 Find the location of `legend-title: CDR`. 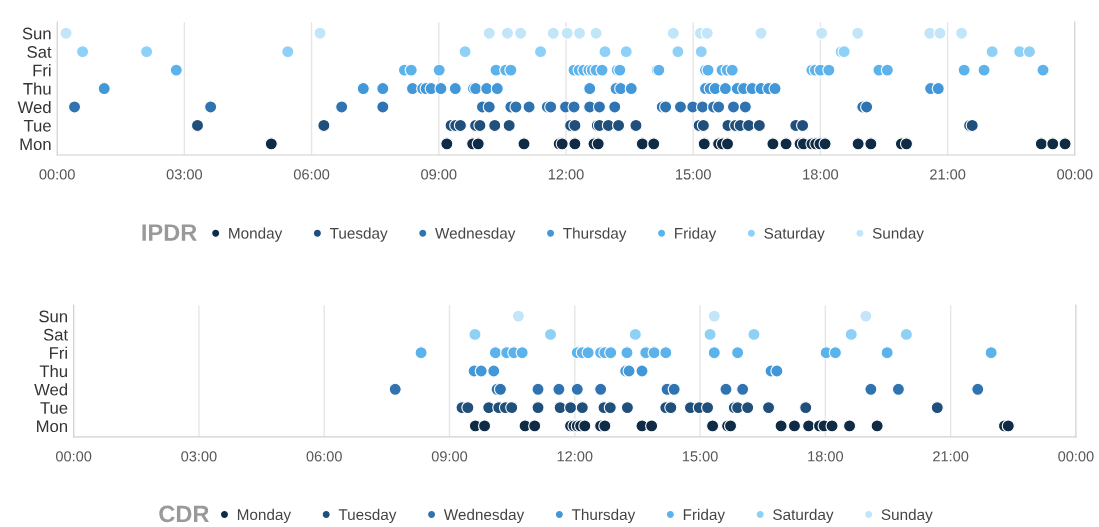

legend-title: CDR is located at coordinates (184, 514).